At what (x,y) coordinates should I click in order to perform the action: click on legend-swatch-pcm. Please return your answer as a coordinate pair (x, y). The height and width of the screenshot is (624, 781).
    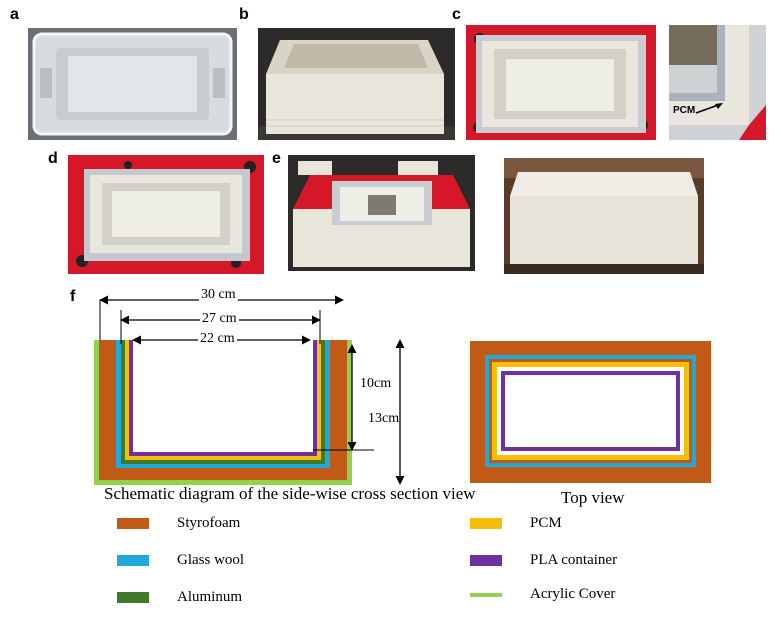
    Looking at the image, I should click on (486, 523).